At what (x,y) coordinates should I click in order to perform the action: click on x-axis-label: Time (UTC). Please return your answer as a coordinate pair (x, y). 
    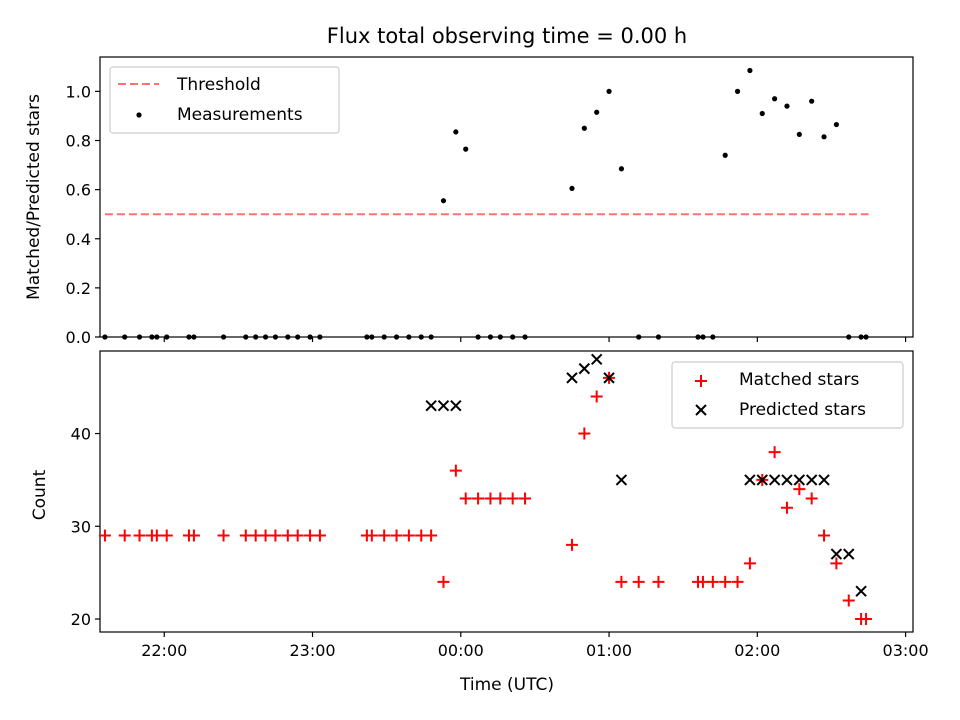
    Looking at the image, I should click on (506, 685).